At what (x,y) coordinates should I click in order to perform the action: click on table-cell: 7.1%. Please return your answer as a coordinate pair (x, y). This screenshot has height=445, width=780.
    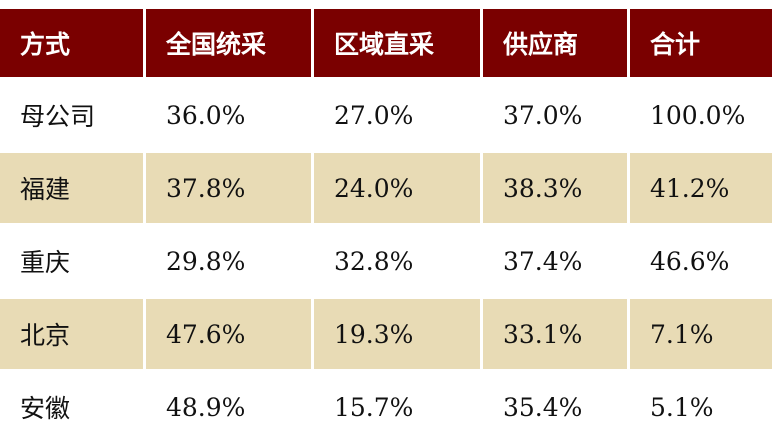
    Looking at the image, I should click on (701, 334).